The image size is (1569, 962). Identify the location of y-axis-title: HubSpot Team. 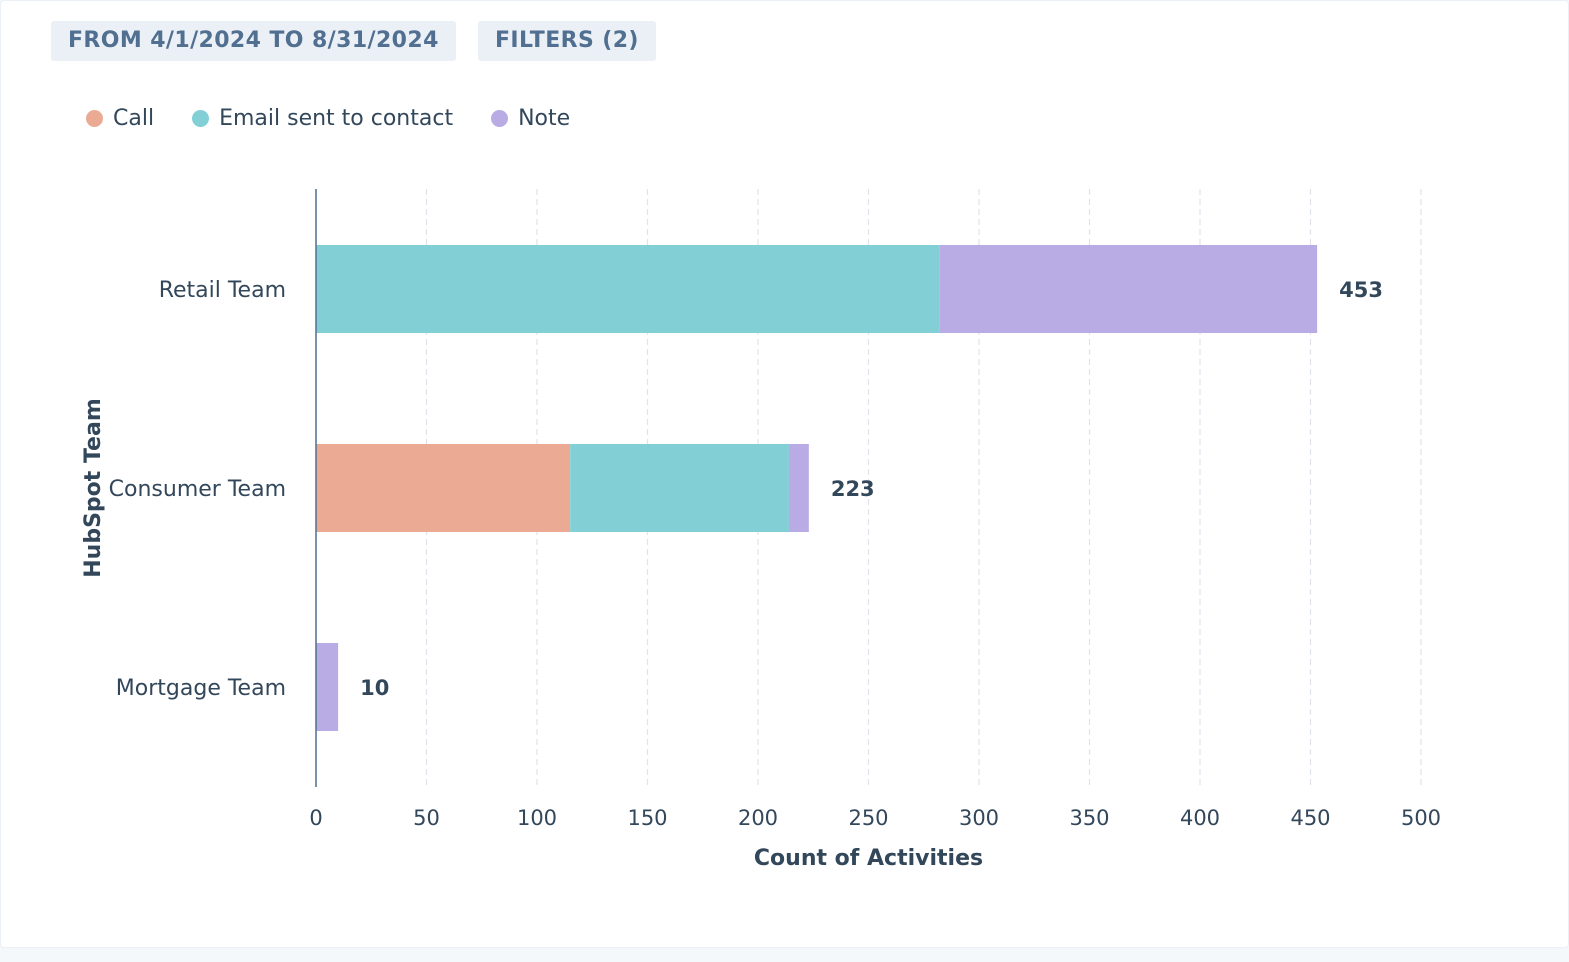
(93, 487).